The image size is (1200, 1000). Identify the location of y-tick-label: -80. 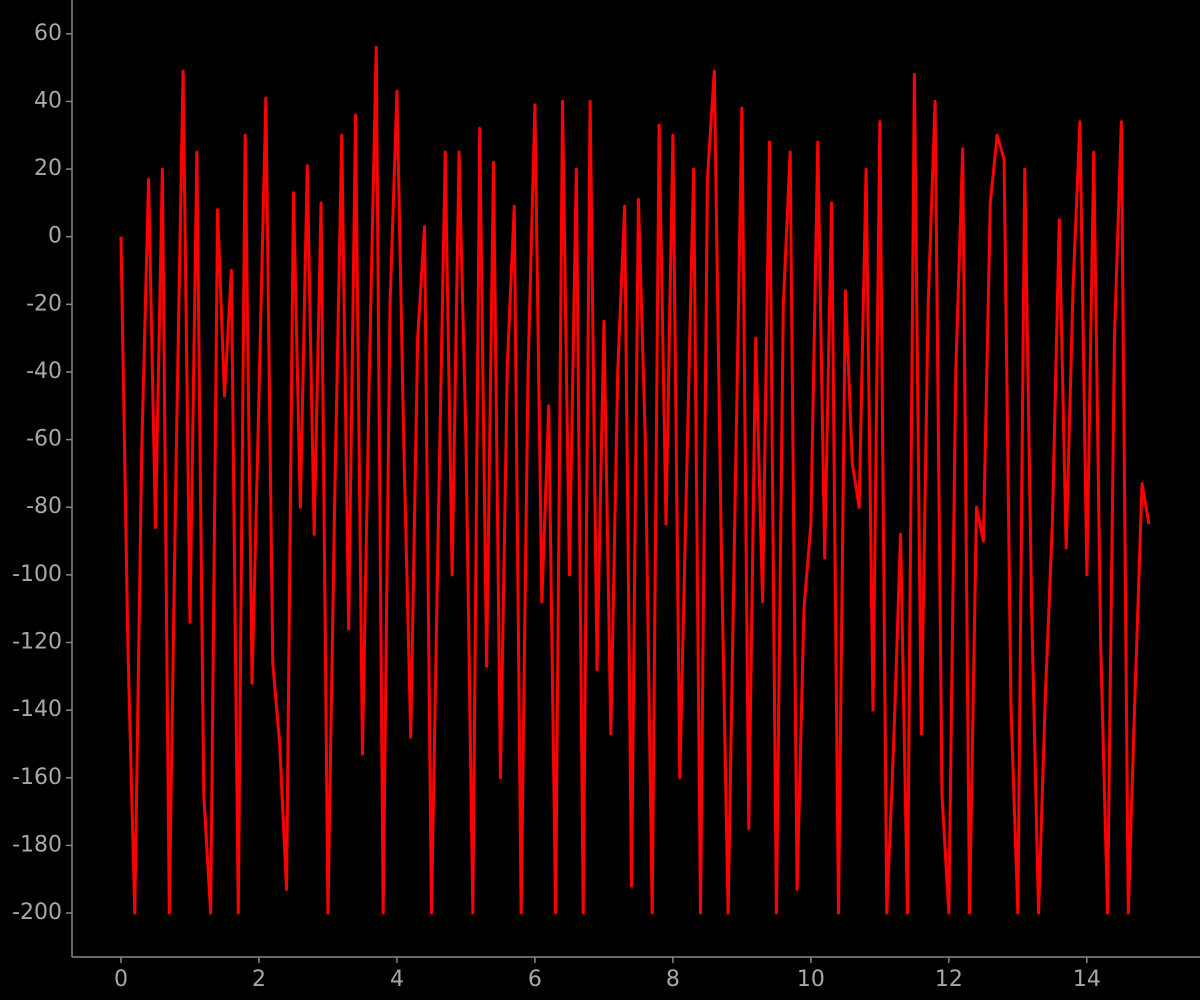
(44, 506).